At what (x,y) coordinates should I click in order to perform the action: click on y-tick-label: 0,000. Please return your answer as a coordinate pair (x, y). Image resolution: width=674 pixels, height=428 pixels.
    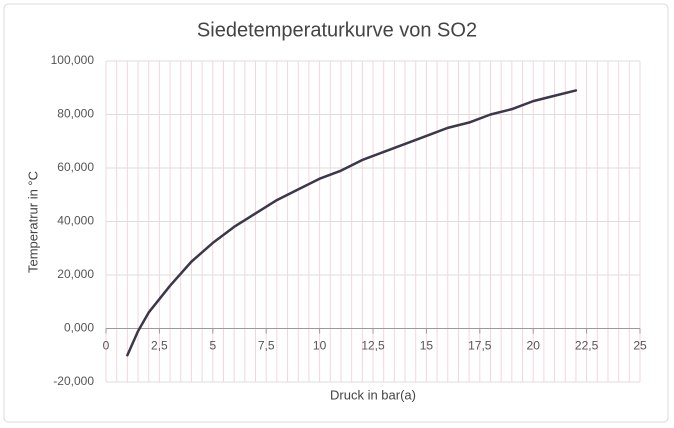
    Looking at the image, I should click on (79, 328).